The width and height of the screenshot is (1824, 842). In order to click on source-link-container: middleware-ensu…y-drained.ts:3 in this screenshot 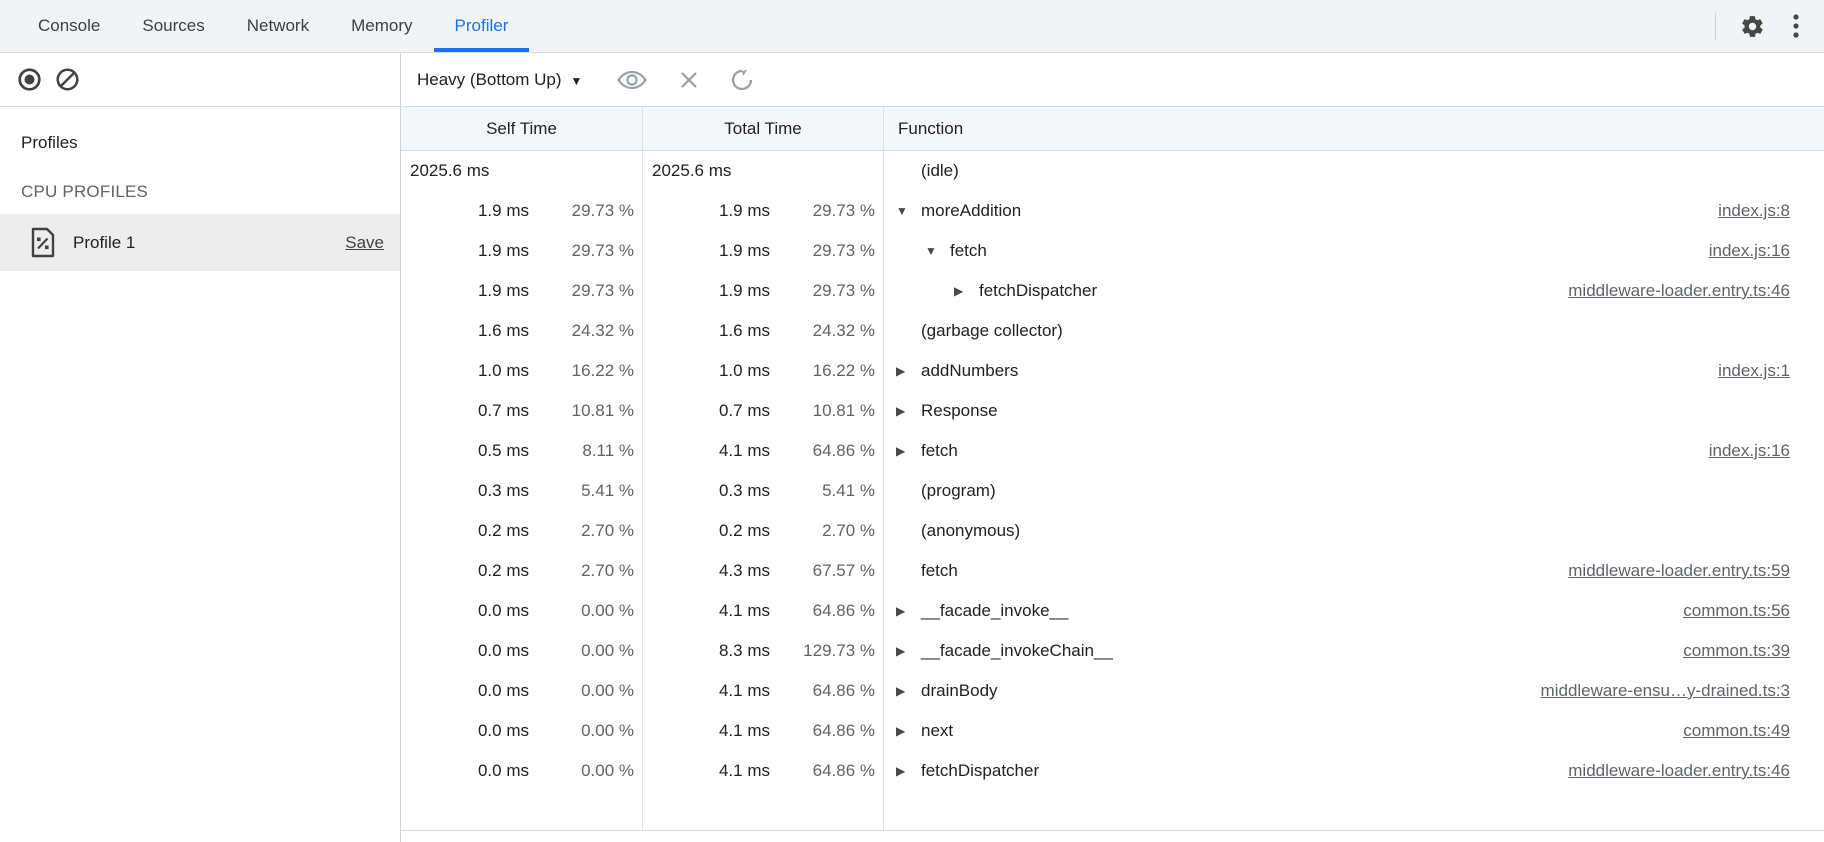, I will do `click(1411, 691)`.